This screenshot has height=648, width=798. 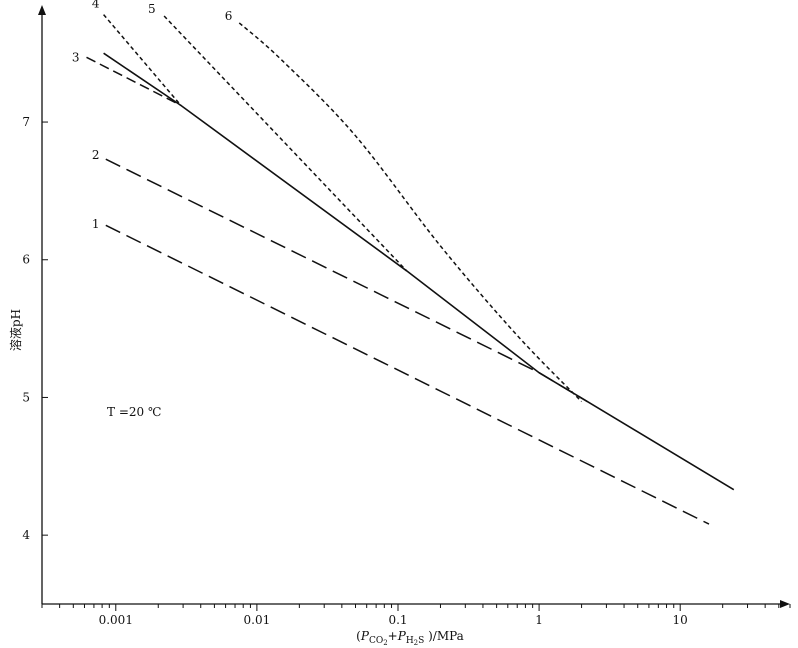 I want to click on series-5-line, so click(x=285, y=143).